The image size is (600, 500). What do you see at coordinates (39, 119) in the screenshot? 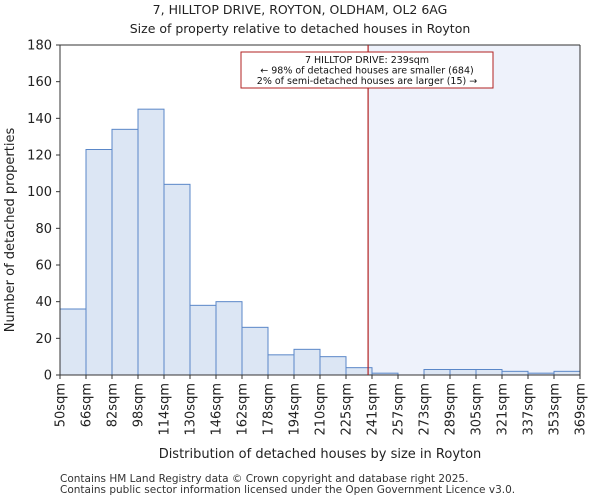
I see `y-tick-label-140: 140` at bounding box center [39, 119].